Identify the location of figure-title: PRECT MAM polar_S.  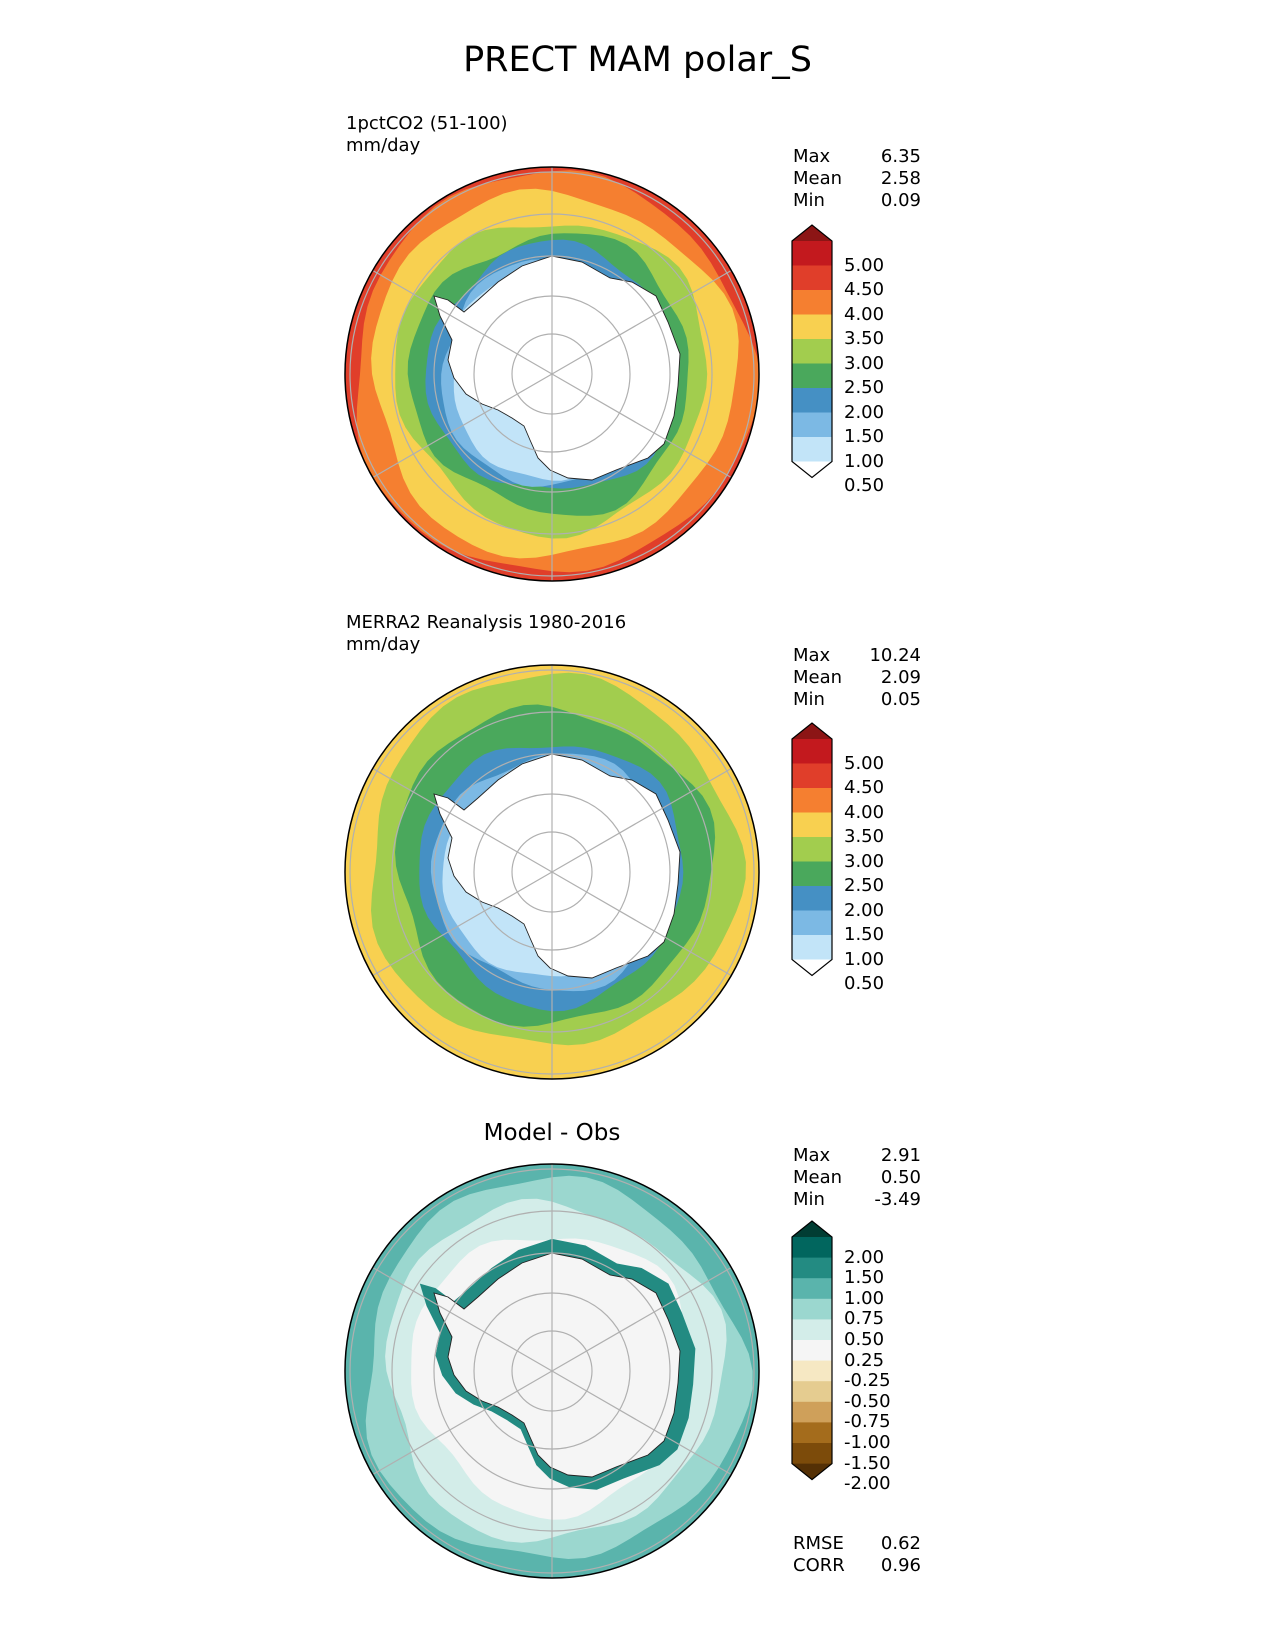
(637, 60).